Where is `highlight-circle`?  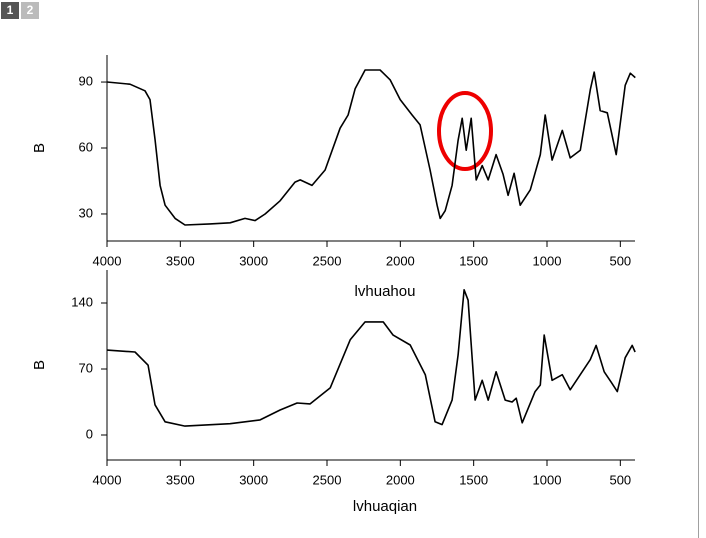
highlight-circle is located at coordinates (465, 131).